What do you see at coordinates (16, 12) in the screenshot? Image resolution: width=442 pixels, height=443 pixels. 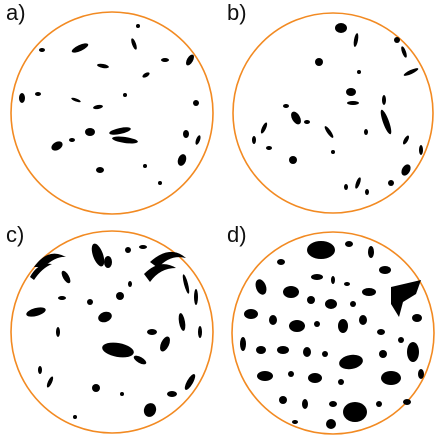 I see `panel-label: a)` at bounding box center [16, 12].